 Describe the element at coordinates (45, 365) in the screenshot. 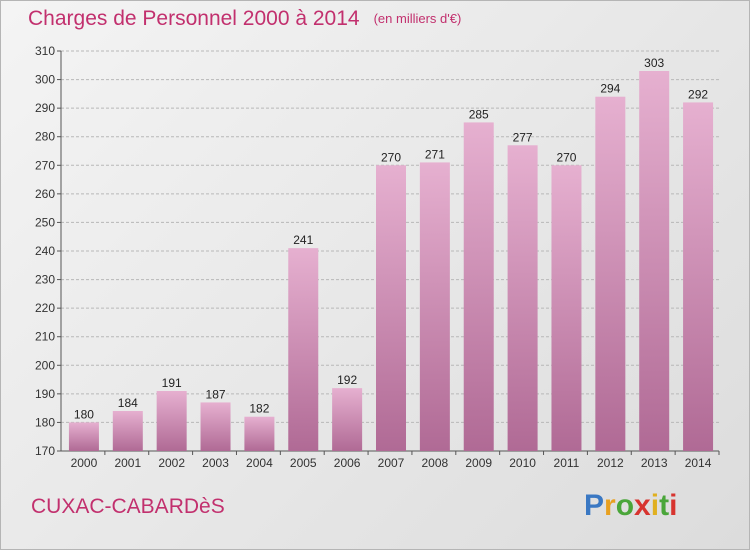

I see `y-tick-label: 200` at that location.